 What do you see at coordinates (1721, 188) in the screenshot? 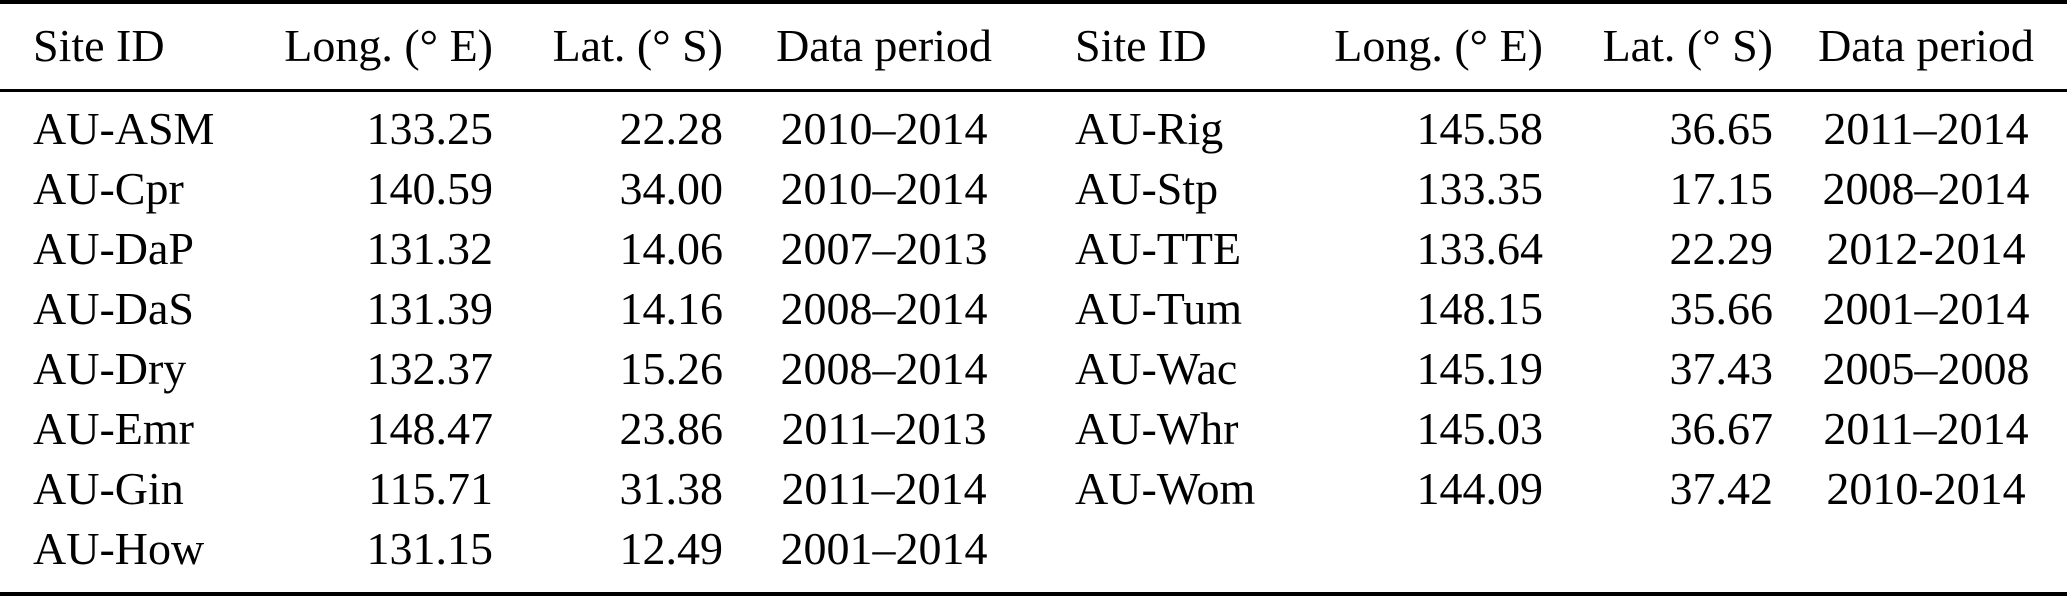
I see `latitude-cell: 17.15` at bounding box center [1721, 188].